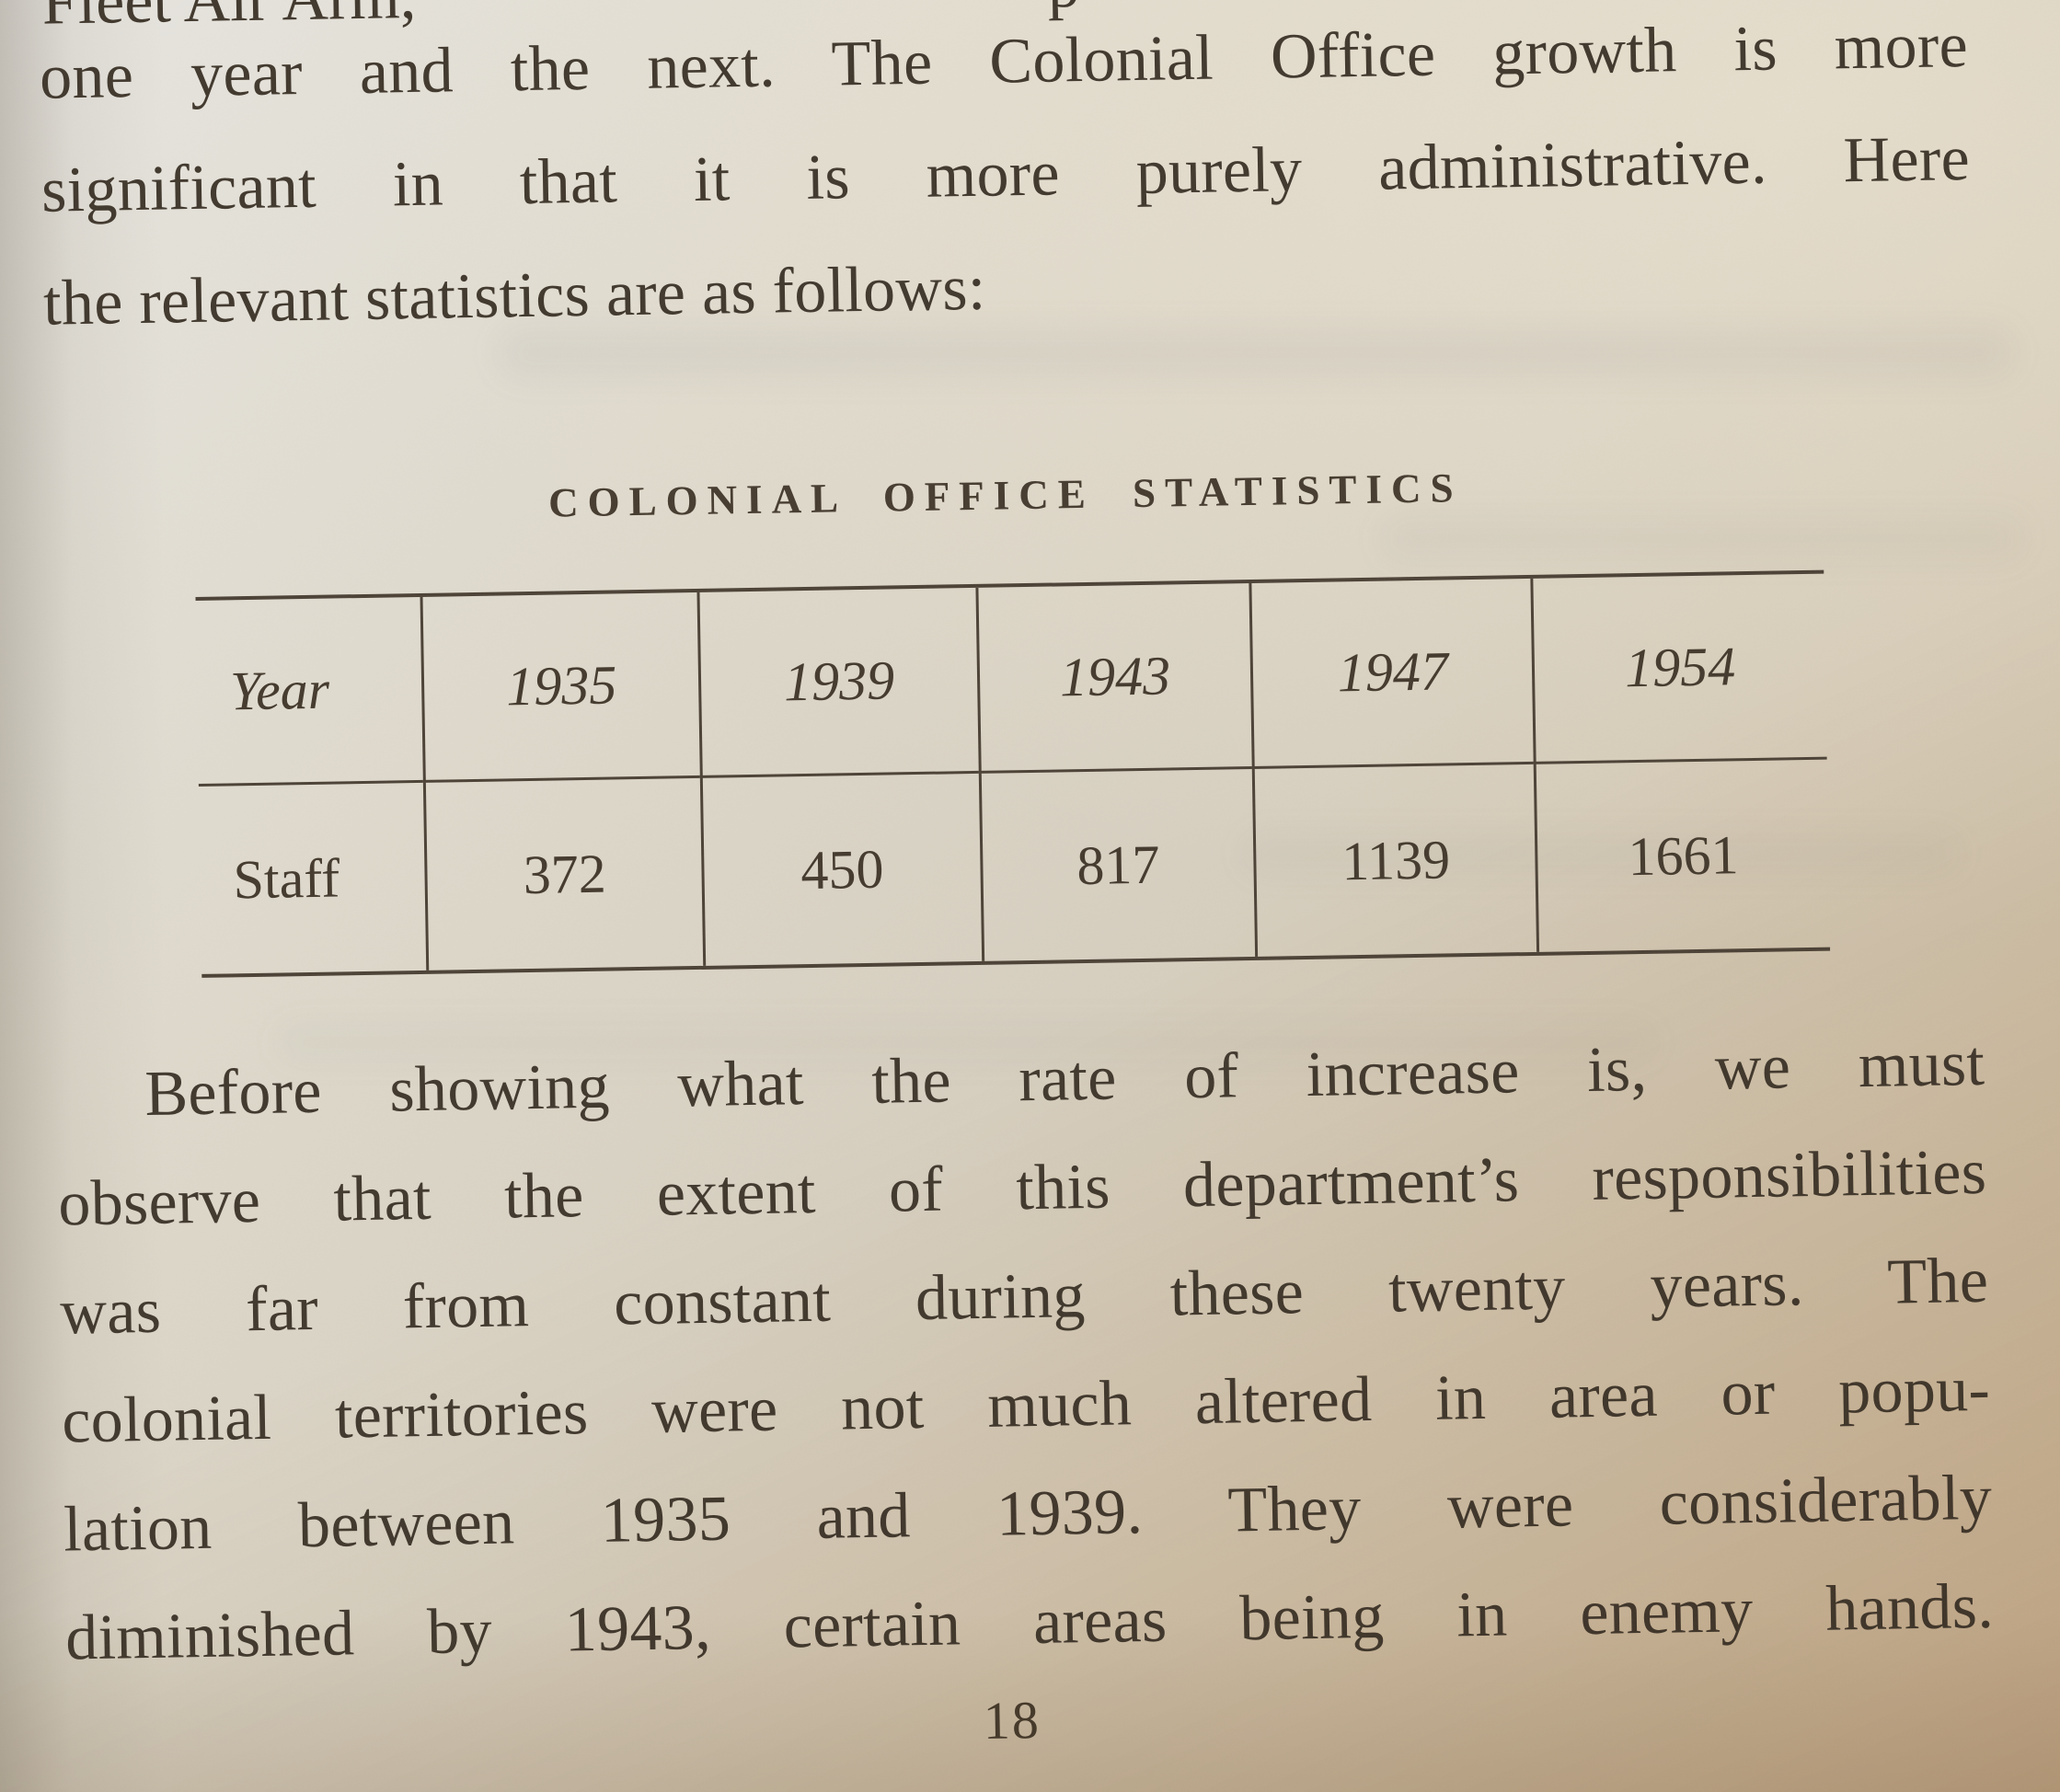 Image resolution: width=2060 pixels, height=1792 pixels. I want to click on table-title: COLONIAL OFFICE STATISTICS, so click(1005, 495).